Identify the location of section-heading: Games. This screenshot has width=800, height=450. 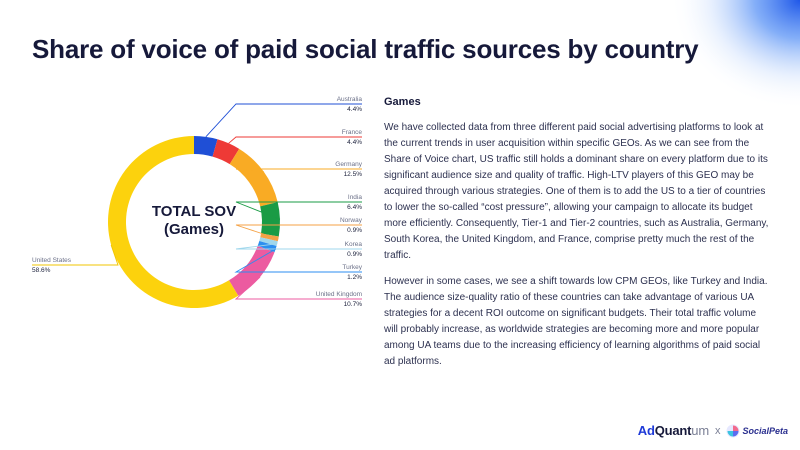
(402, 102).